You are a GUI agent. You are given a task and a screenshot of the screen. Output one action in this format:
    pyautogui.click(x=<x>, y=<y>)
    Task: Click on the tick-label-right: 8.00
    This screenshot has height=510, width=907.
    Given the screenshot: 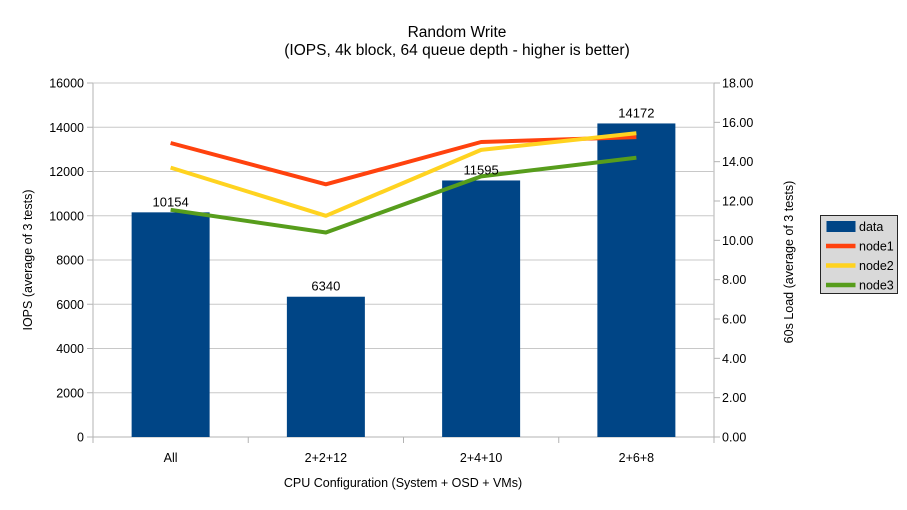 What is the action you would take?
    pyautogui.click(x=734, y=280)
    